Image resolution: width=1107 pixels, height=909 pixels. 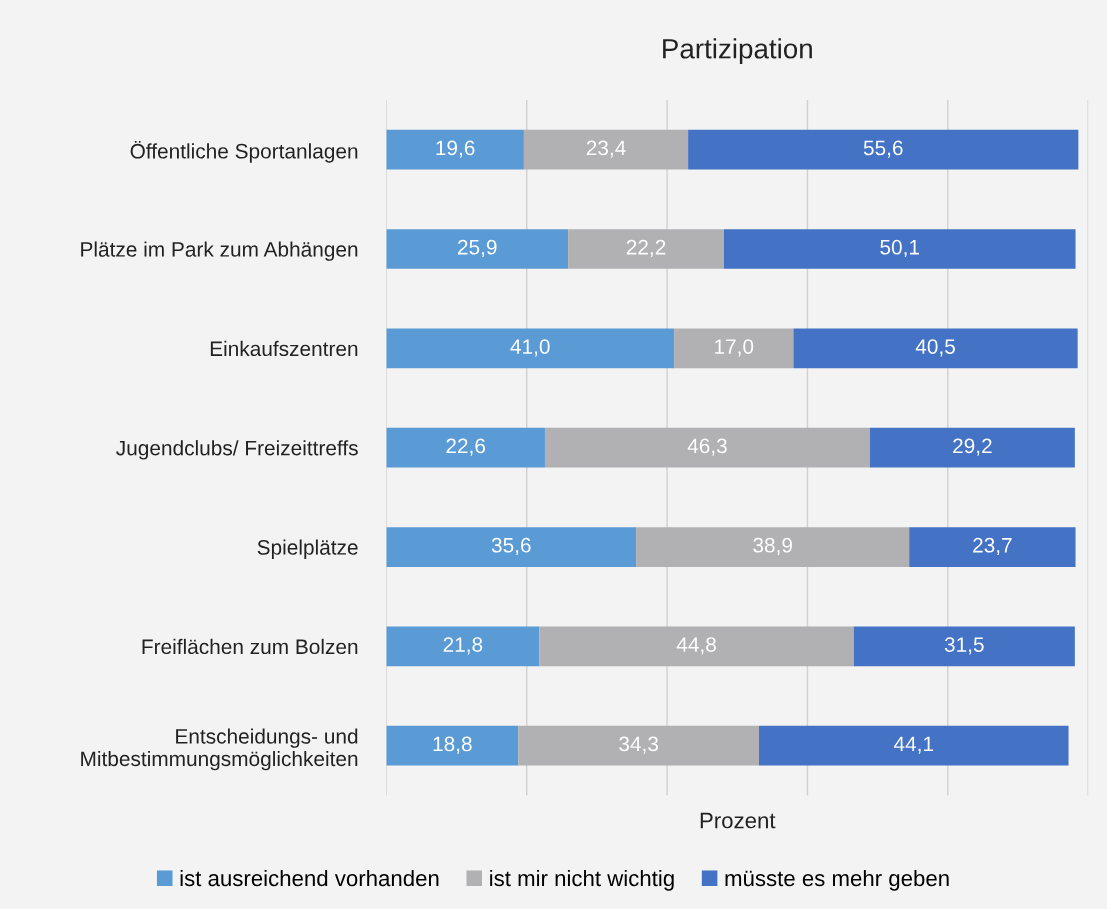 I want to click on data-label: 23,4, so click(x=606, y=149).